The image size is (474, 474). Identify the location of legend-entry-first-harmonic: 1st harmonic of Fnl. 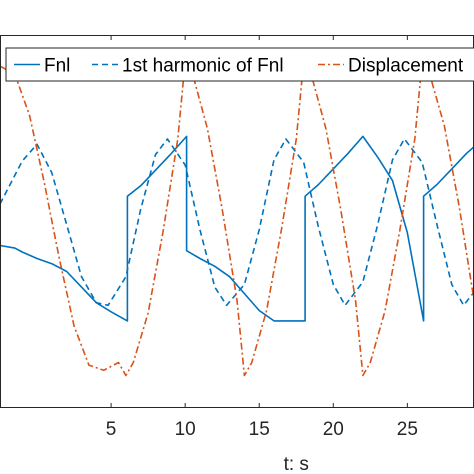
(203, 66).